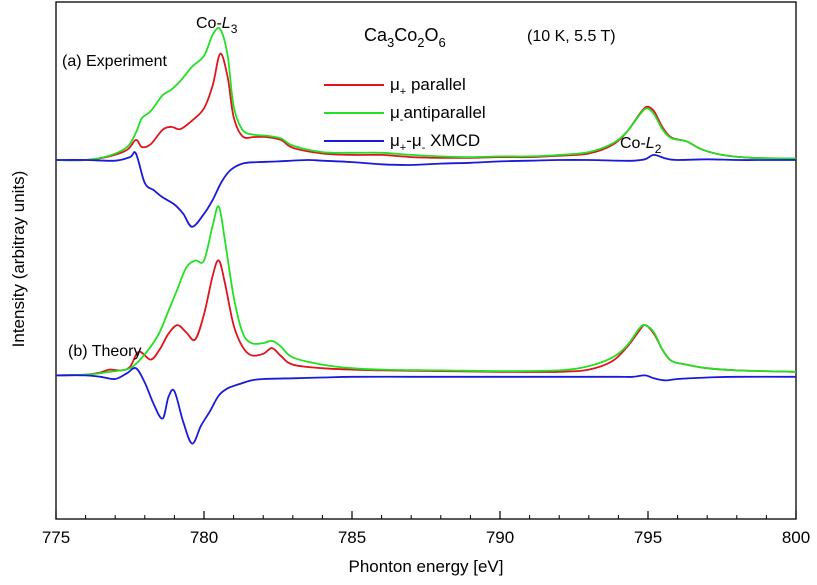 This screenshot has height=585, width=817. Describe the element at coordinates (426, 529) in the screenshot. I see `x-ticks-group: 775 780 785 790 795 800` at that location.